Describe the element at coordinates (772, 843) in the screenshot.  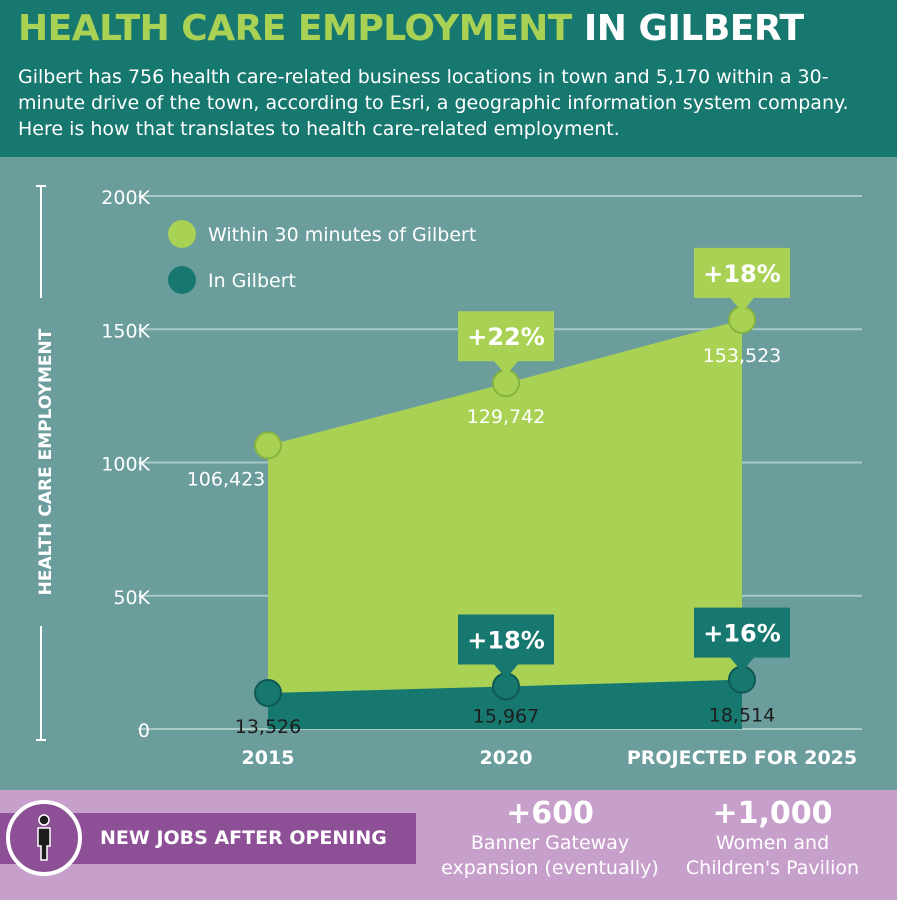
I see `stat-desc-line1: Women and` at that location.